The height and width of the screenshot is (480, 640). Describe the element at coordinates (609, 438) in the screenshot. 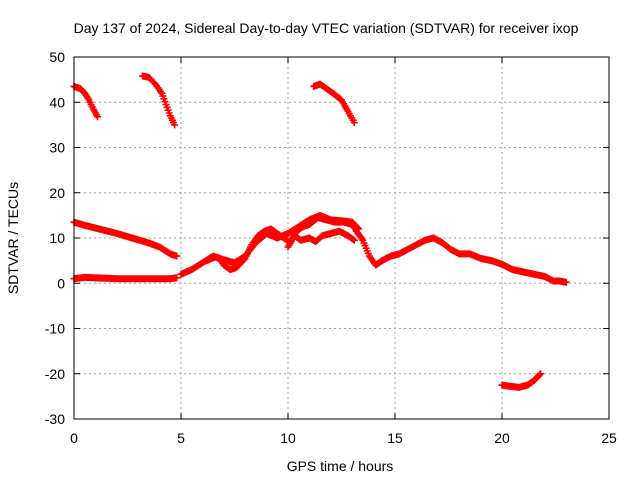

I see `x-tick-label: 25` at that location.